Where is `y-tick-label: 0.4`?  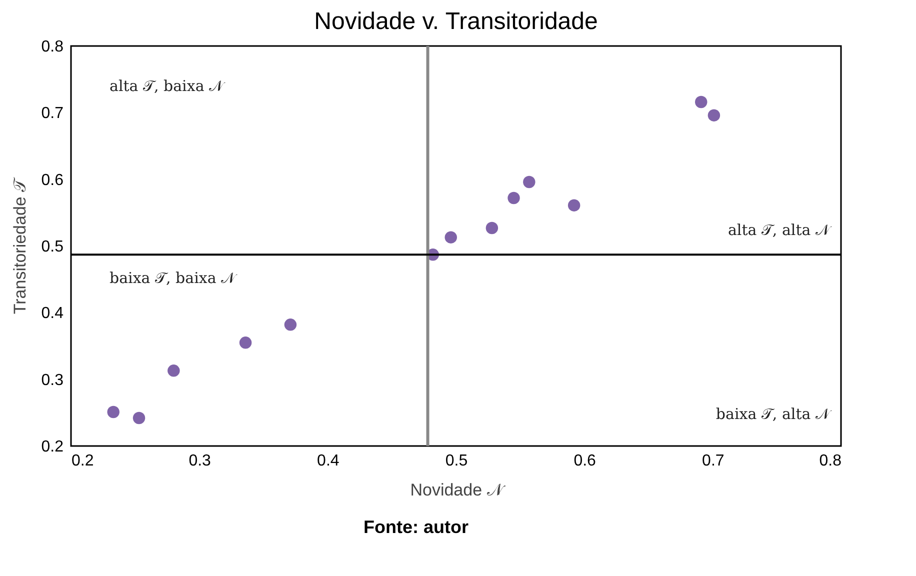 y-tick-label: 0.4 is located at coordinates (52, 313).